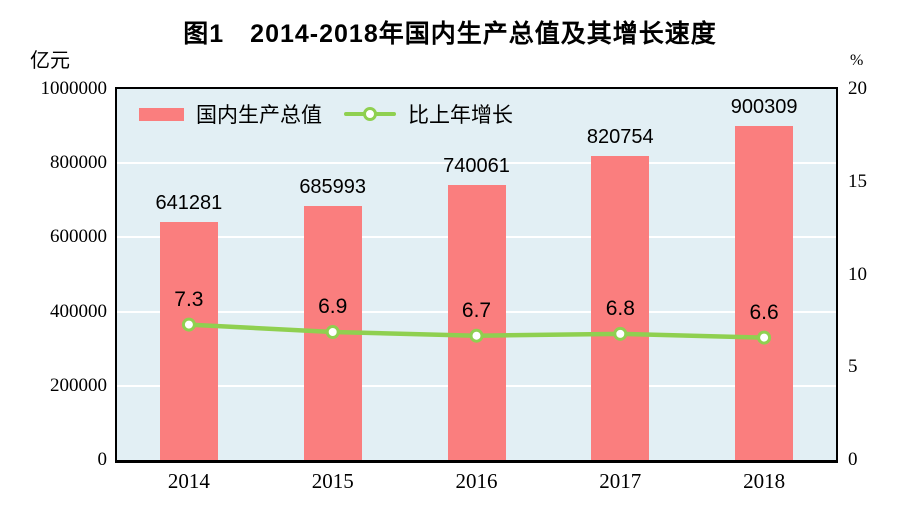  What do you see at coordinates (333, 186) in the screenshot?
I see `bar-value-label: 685993` at bounding box center [333, 186].